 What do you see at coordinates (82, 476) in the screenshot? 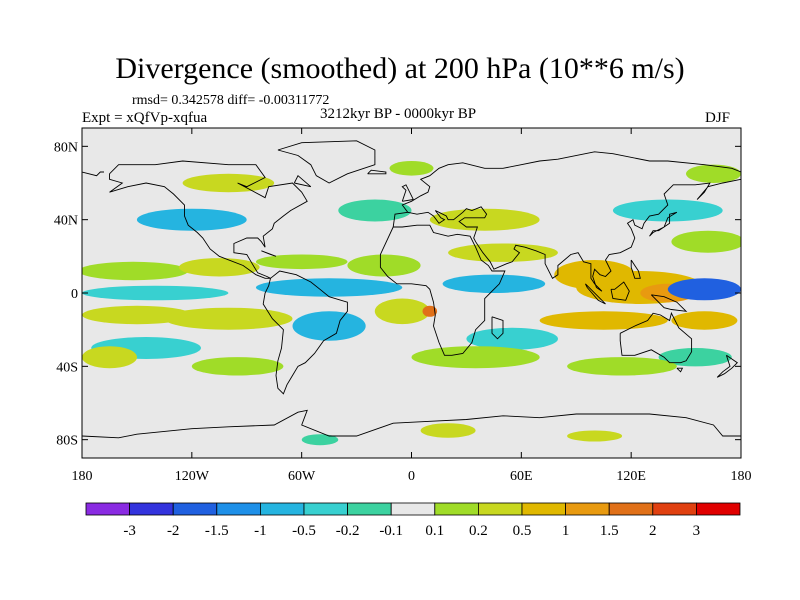
I see `x-tick-label-0: 180` at bounding box center [82, 476].